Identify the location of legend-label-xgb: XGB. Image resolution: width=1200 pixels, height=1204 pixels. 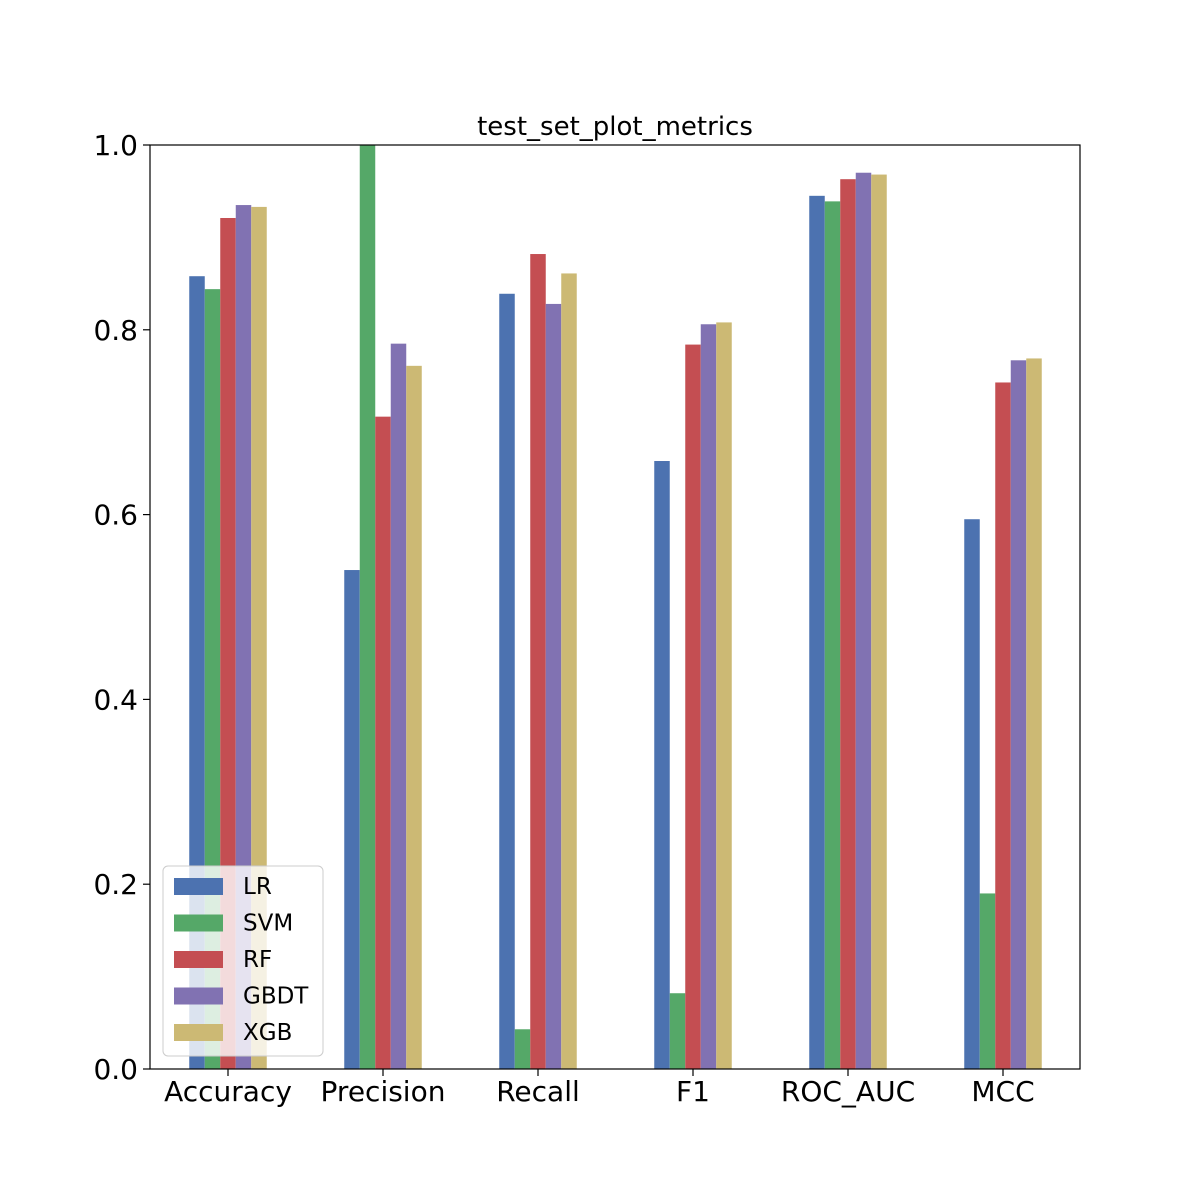
(267, 1033).